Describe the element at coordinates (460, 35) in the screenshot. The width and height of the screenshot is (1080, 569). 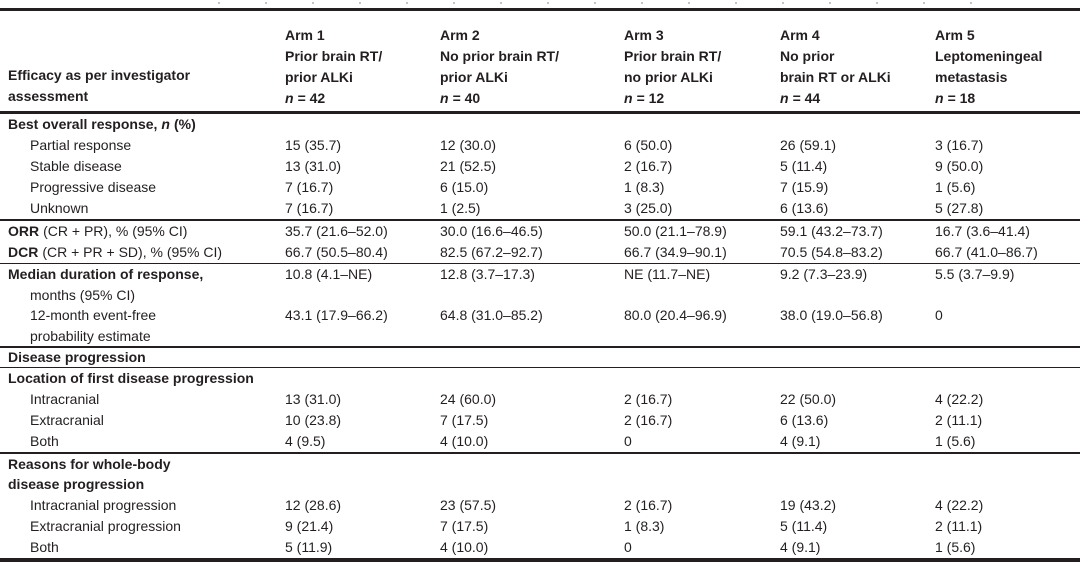
I see `arm-2-title: Arm 2` at that location.